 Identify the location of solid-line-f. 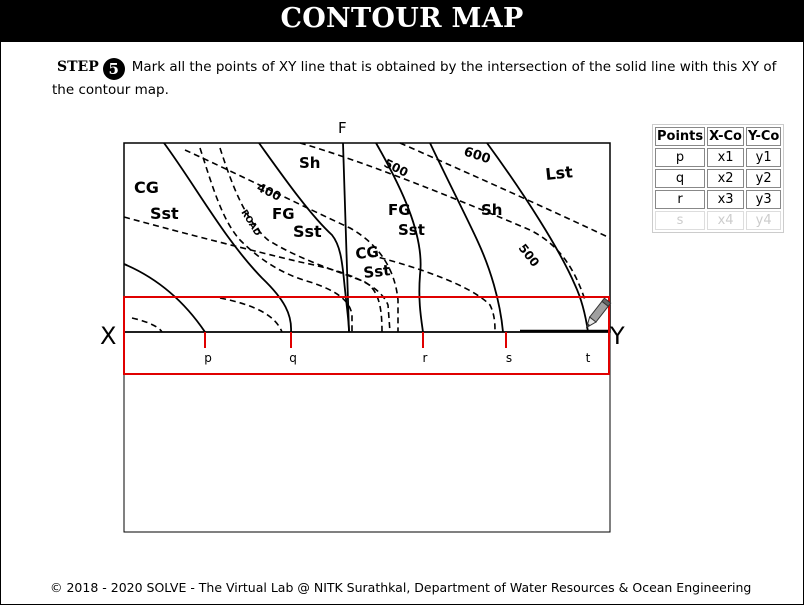
(346, 237).